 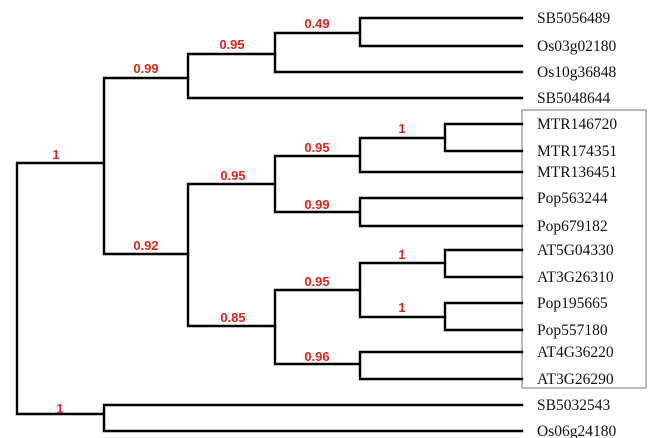 I want to click on grass-clade-branch, so click(x=355, y=76).